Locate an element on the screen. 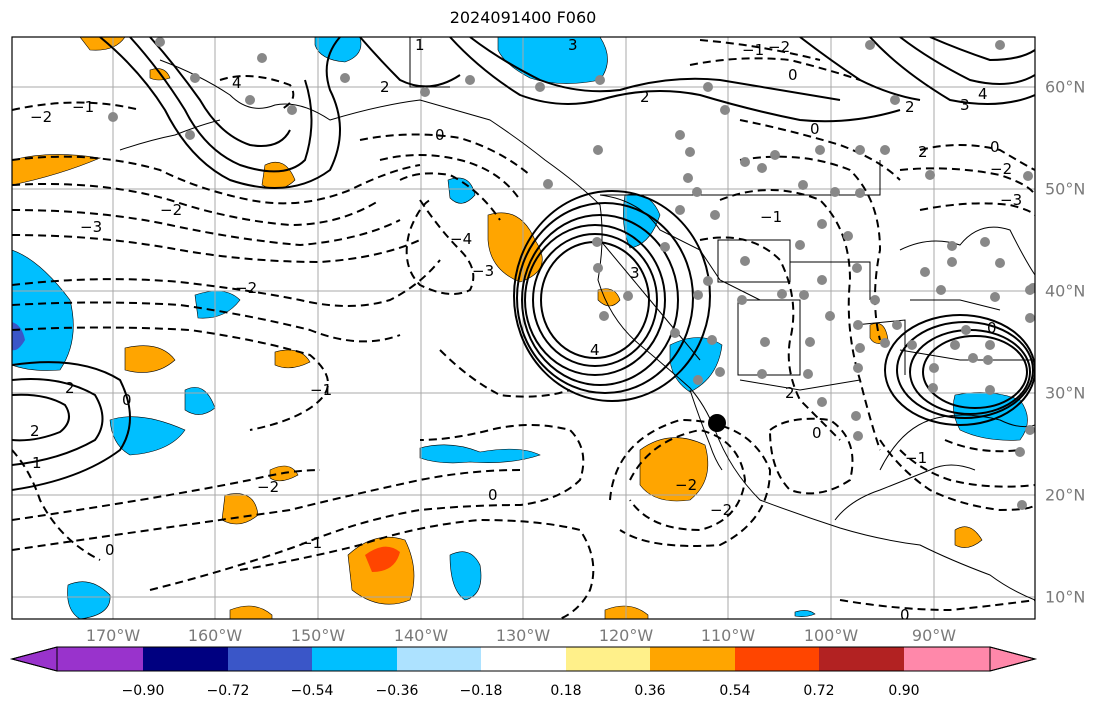 The width and height of the screenshot is (1105, 712). forecast-location-marker is located at coordinates (717, 423).